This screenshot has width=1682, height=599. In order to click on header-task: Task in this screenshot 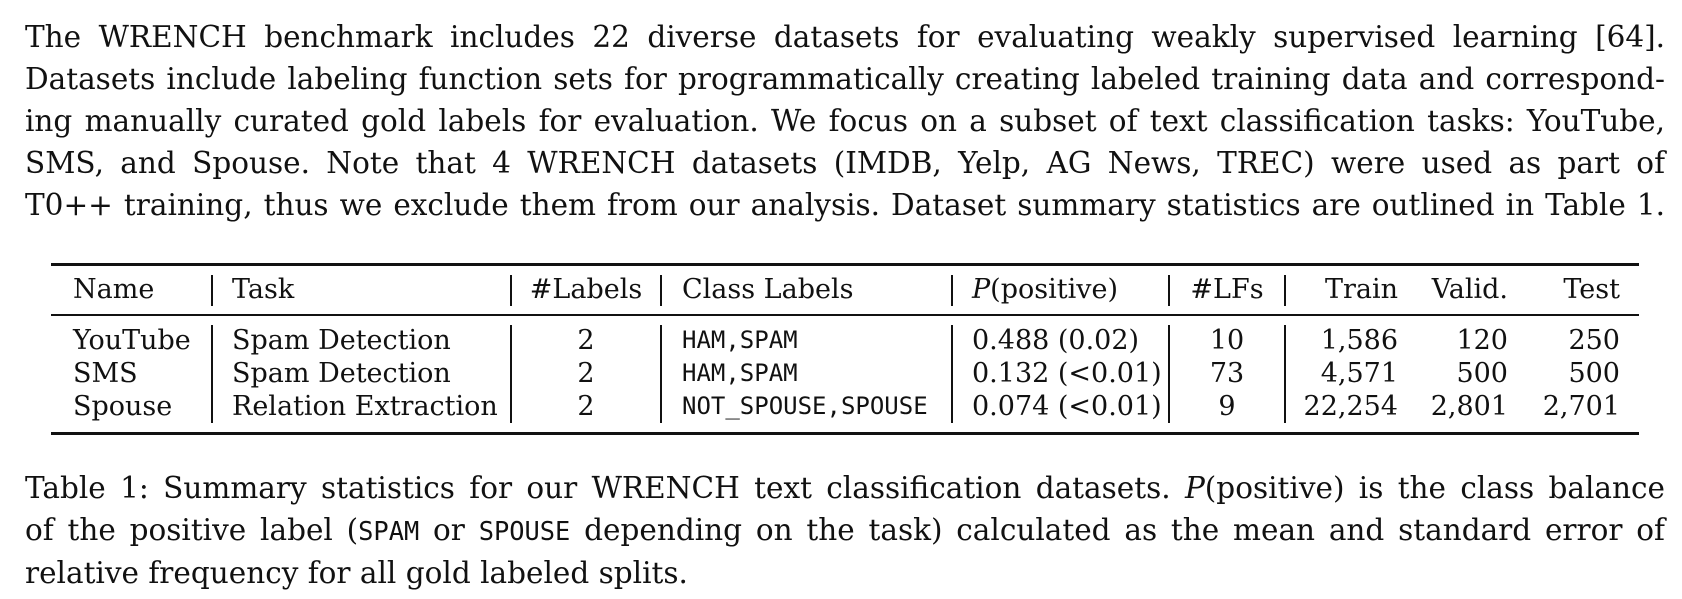, I will do `click(263, 289)`.